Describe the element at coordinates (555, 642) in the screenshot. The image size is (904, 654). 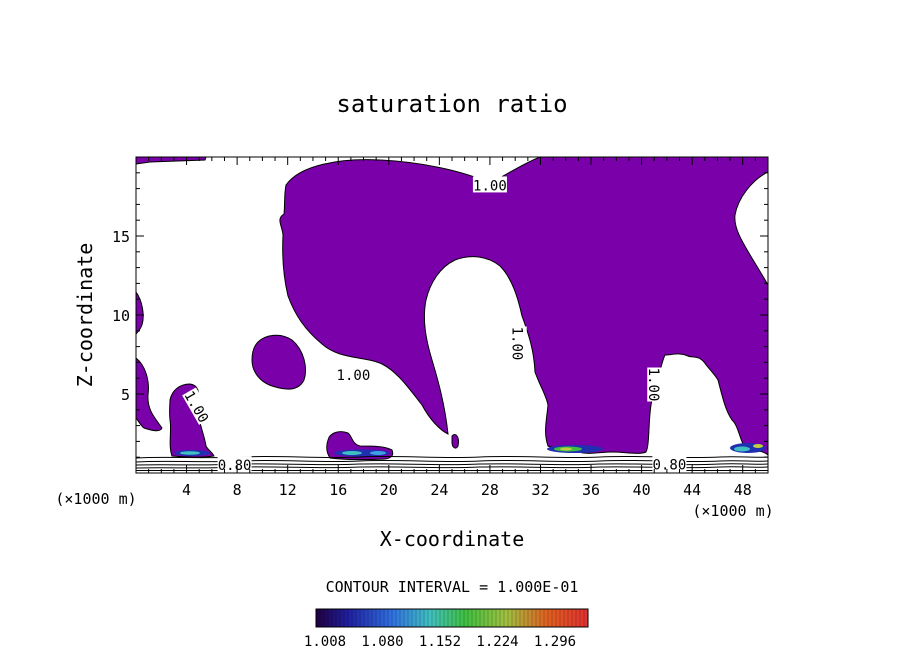
I see `colorbar-tick-label: 1.296` at that location.